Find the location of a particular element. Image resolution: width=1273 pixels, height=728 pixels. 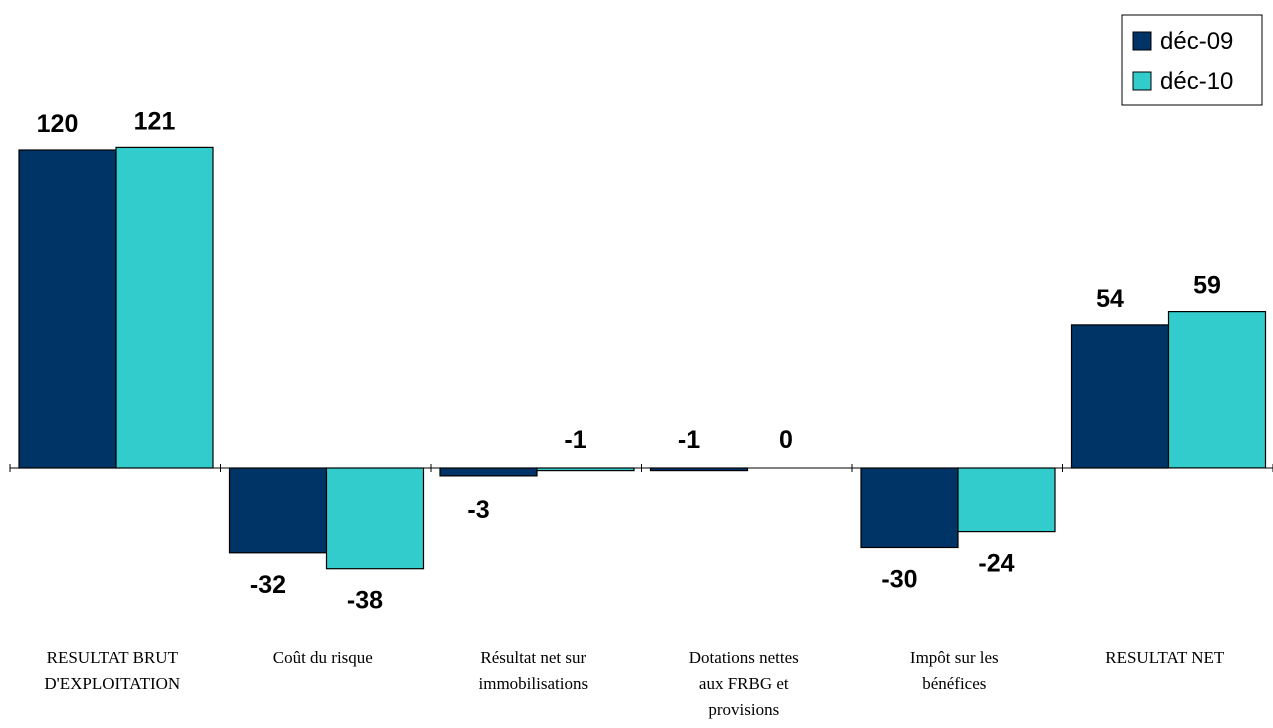

value-label-1-1: -38 is located at coordinates (365, 601).